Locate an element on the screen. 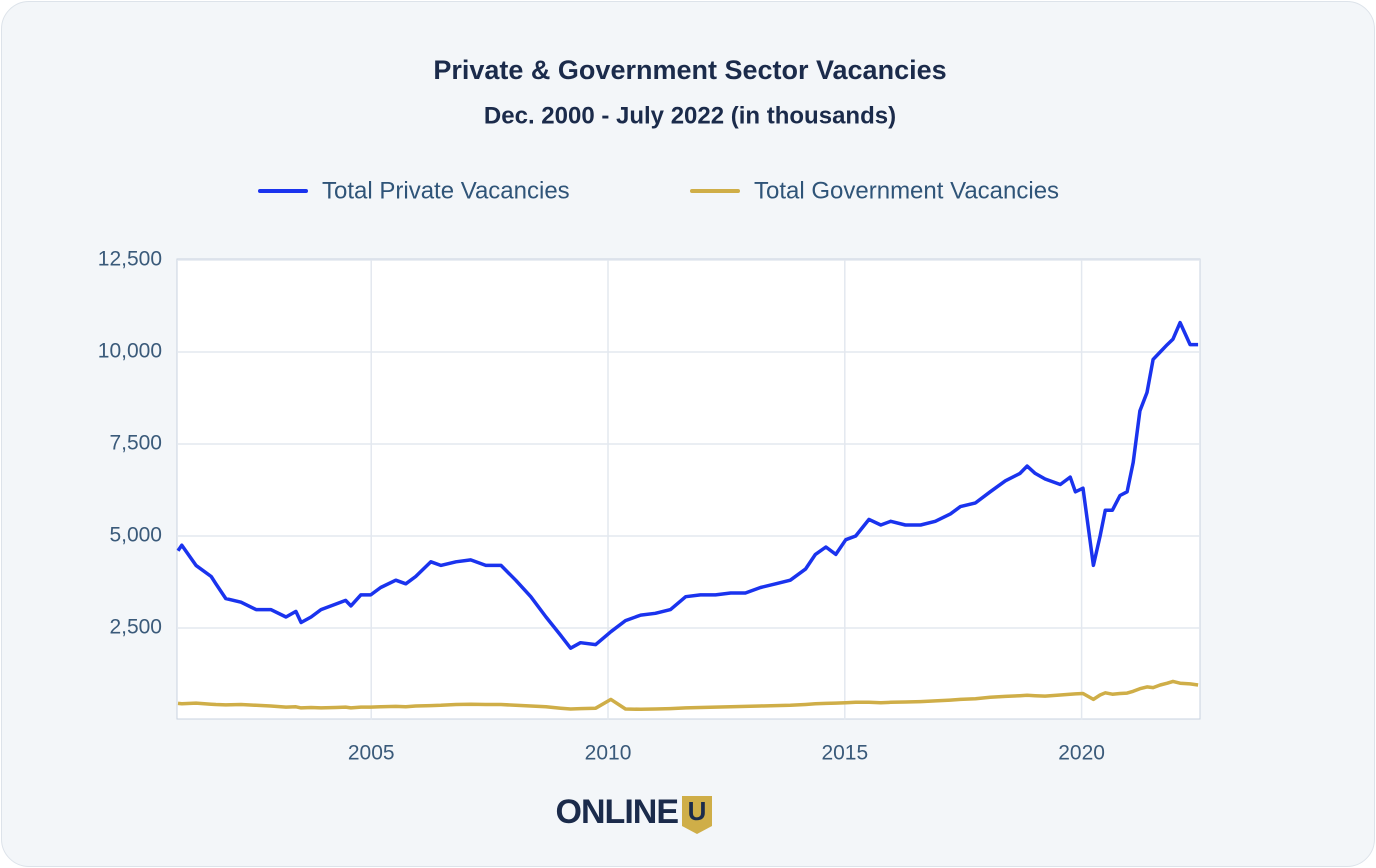 The width and height of the screenshot is (1376, 868). logo: ONLINE U is located at coordinates (634, 813).